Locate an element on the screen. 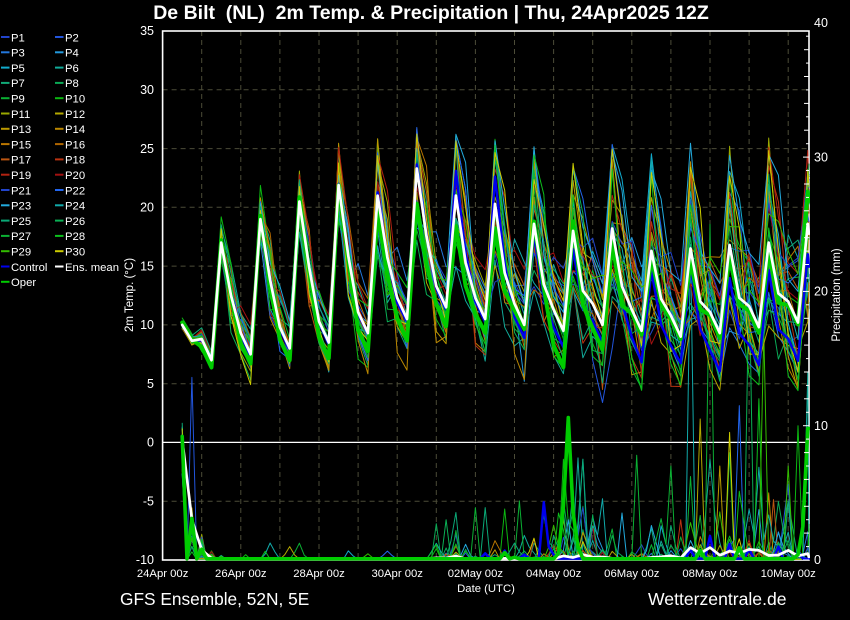 The image size is (850, 620). svg-text: P18 is located at coordinates (75, 161).